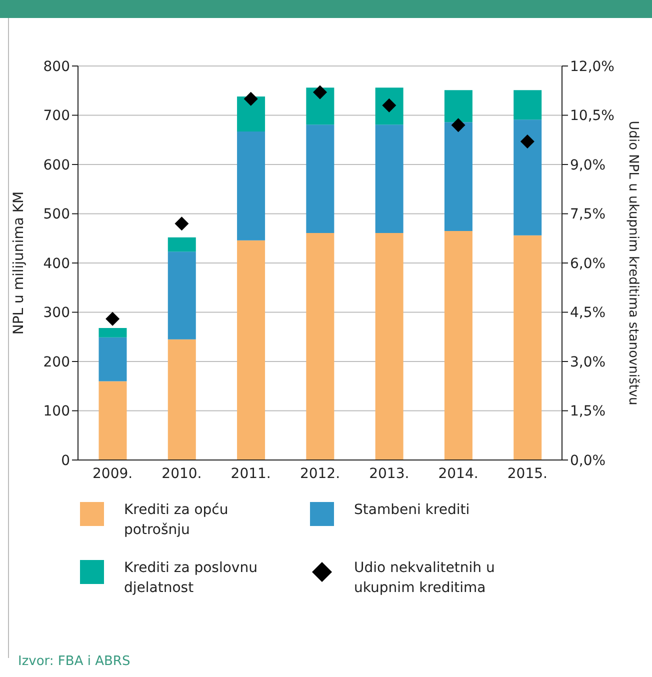 The image size is (652, 677). Describe the element at coordinates (65, 460) in the screenshot. I see `y-tick-label: 0` at that location.